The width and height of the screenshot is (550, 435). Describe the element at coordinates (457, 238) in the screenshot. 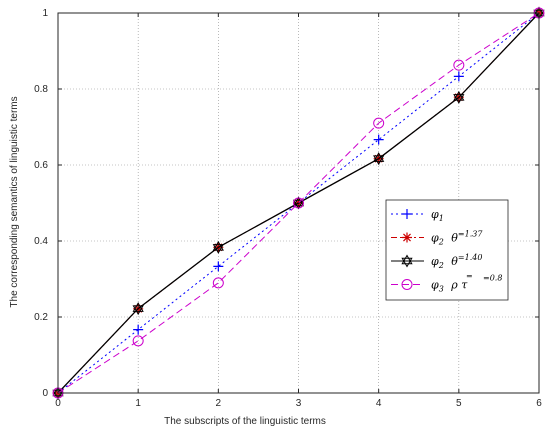

I see `legend-label: φ2 θ=1.37` at that location.